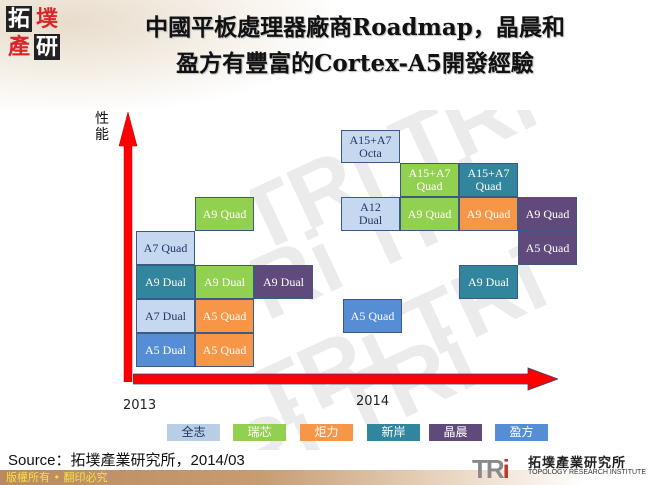  Describe the element at coordinates (393, 432) in the screenshot. I see `legend-xinan: 新岸` at that location.